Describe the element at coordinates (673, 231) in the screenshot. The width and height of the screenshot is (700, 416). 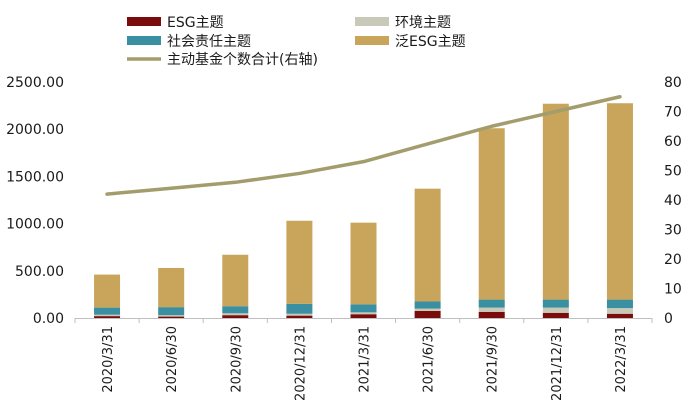
I see `y-right-tick-label: 30` at that location.